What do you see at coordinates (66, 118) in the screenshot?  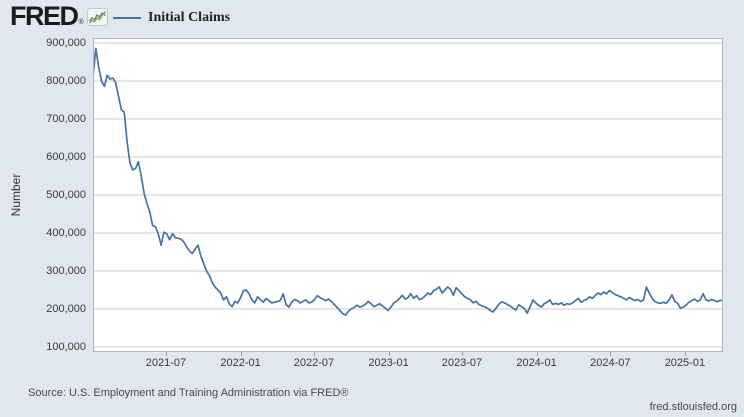 I see `y-tick-label: 700,000` at bounding box center [66, 118].